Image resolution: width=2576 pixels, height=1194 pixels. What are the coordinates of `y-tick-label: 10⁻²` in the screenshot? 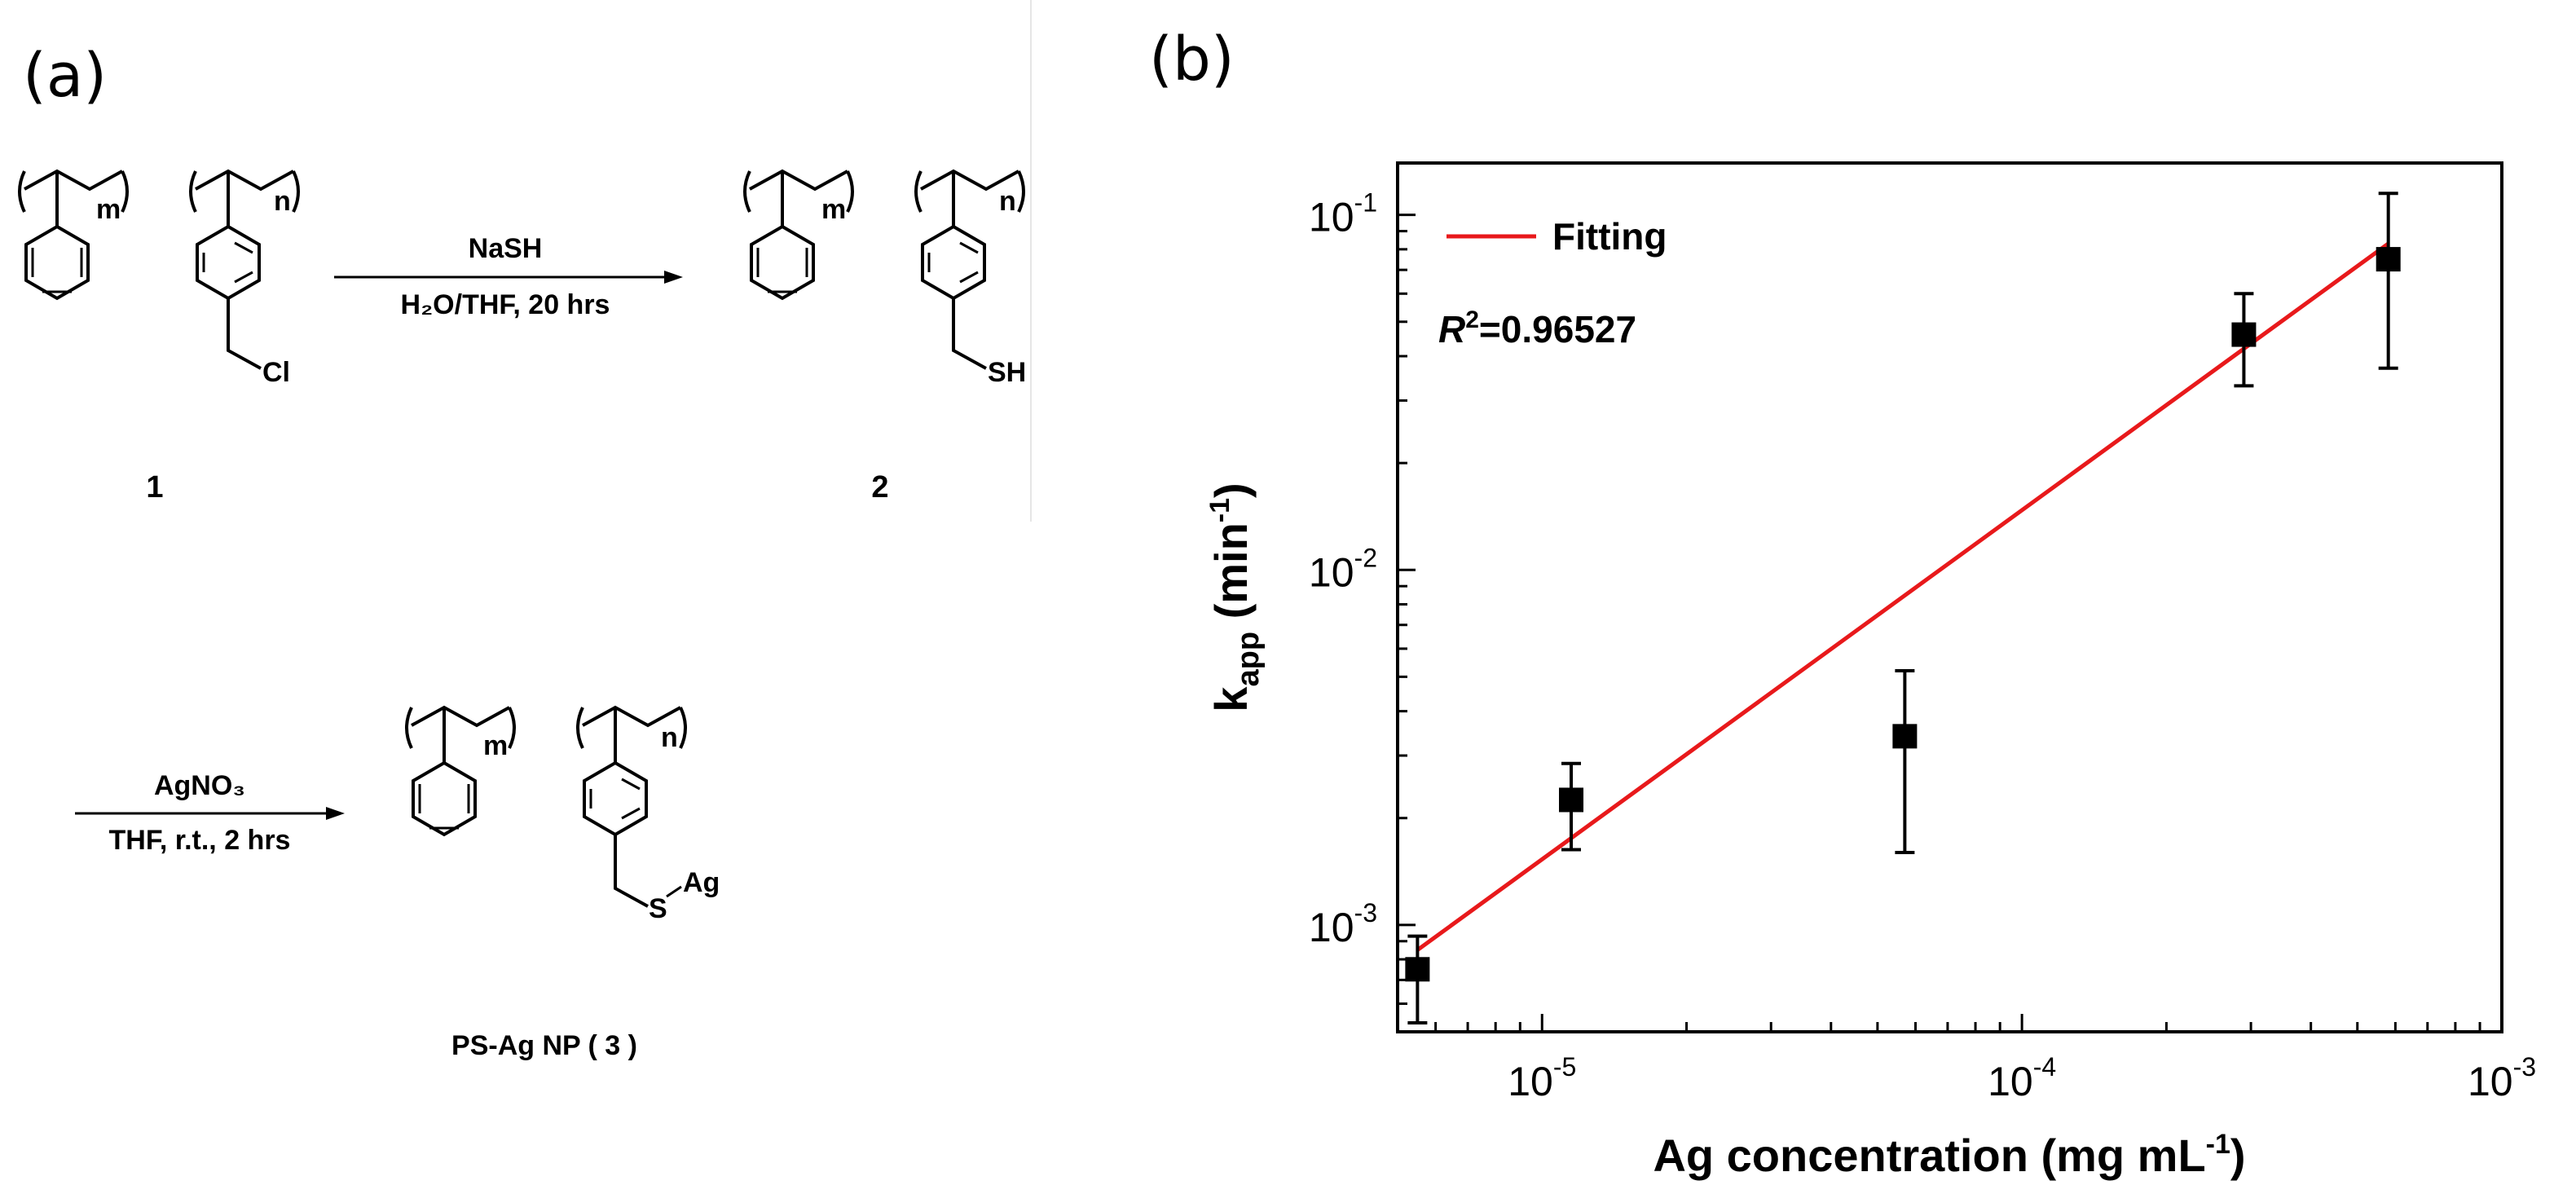 It's located at (1343, 569).